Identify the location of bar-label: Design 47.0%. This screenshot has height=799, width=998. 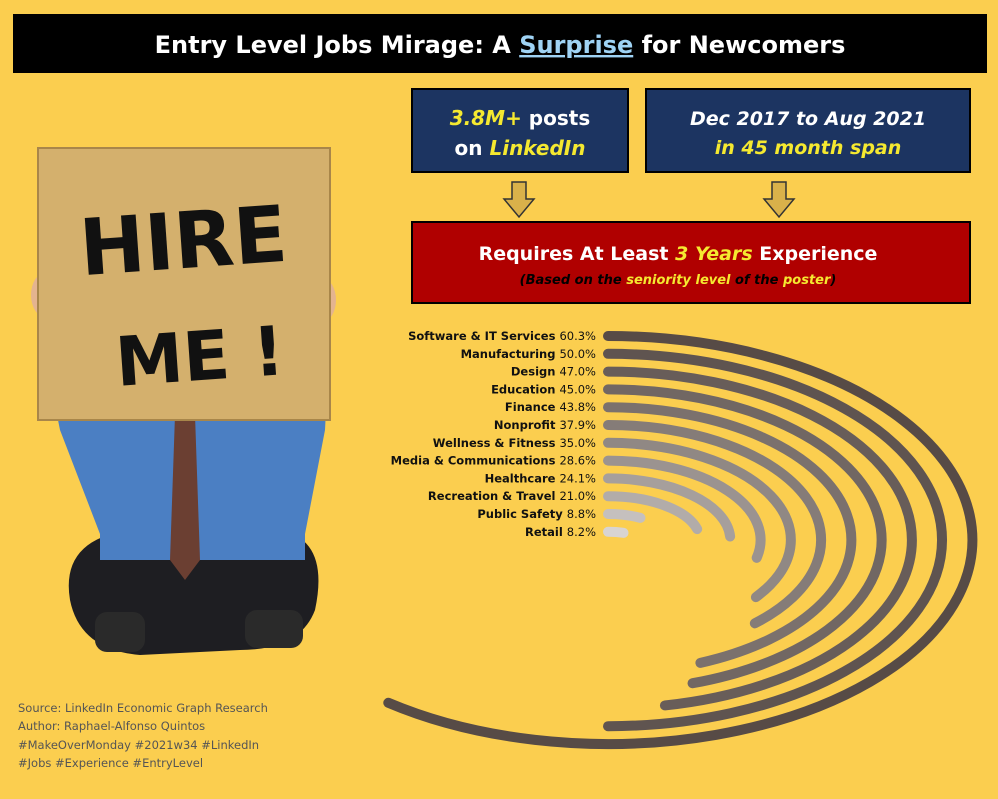
(553, 371).